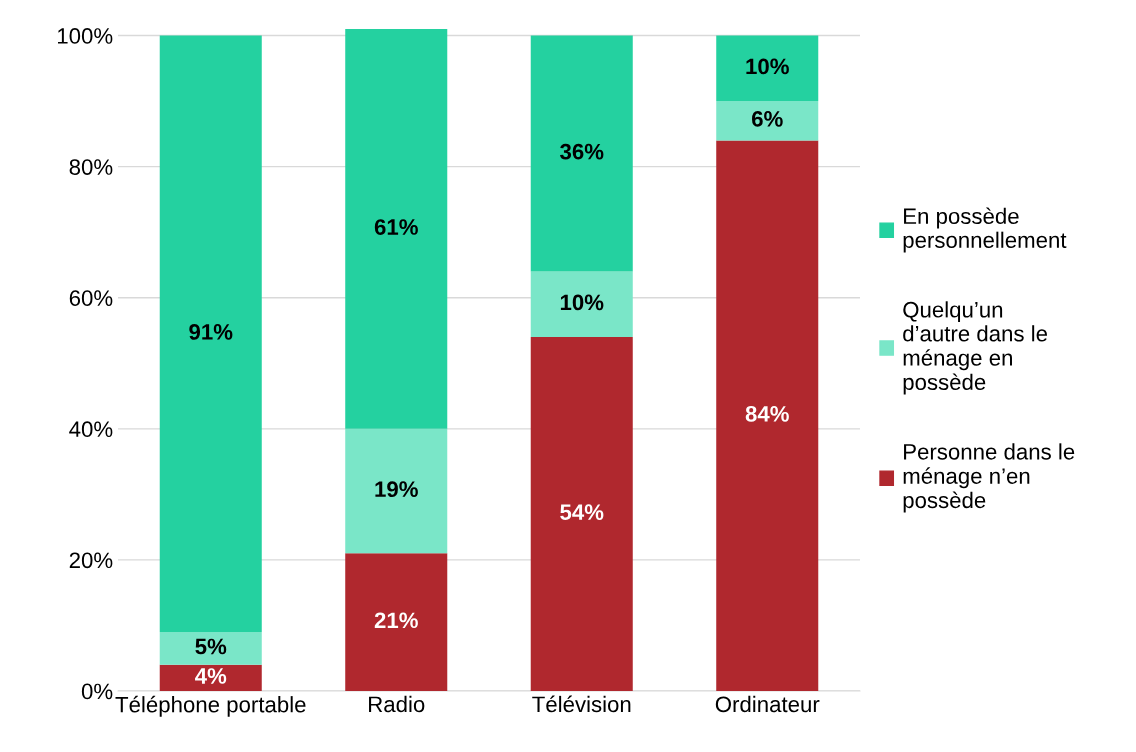  I want to click on data-label: 6%, so click(767, 118).